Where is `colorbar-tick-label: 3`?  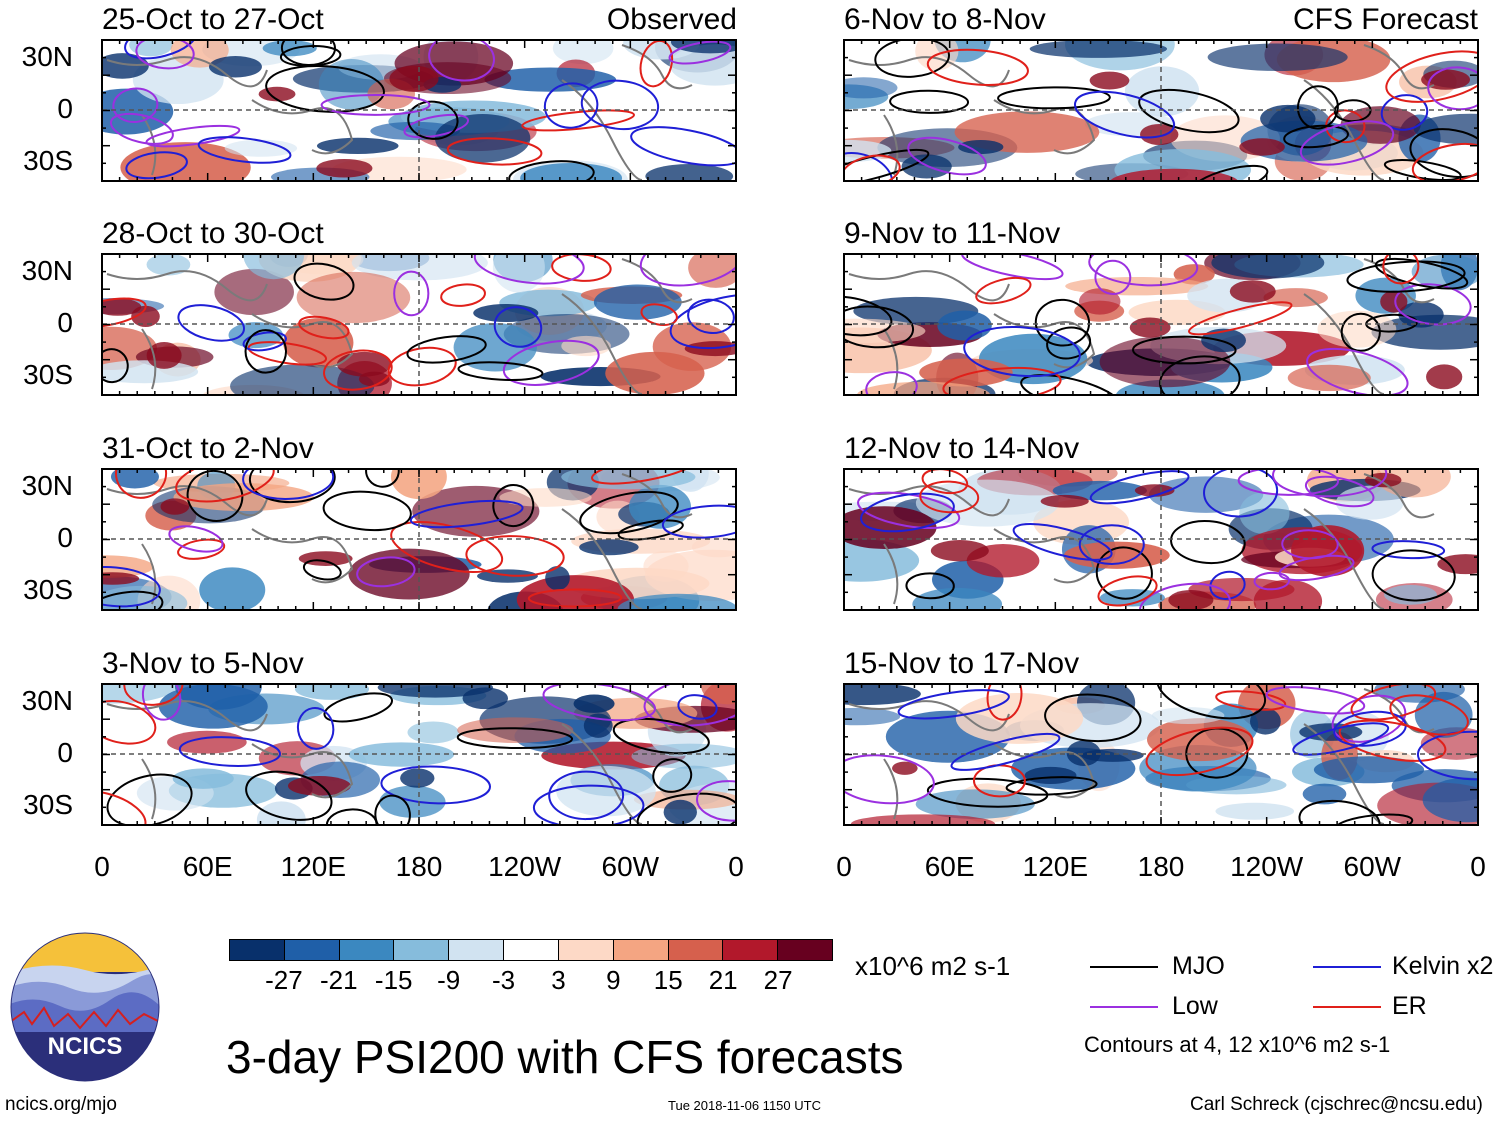
colorbar-tick-label: 3 is located at coordinates (558, 980).